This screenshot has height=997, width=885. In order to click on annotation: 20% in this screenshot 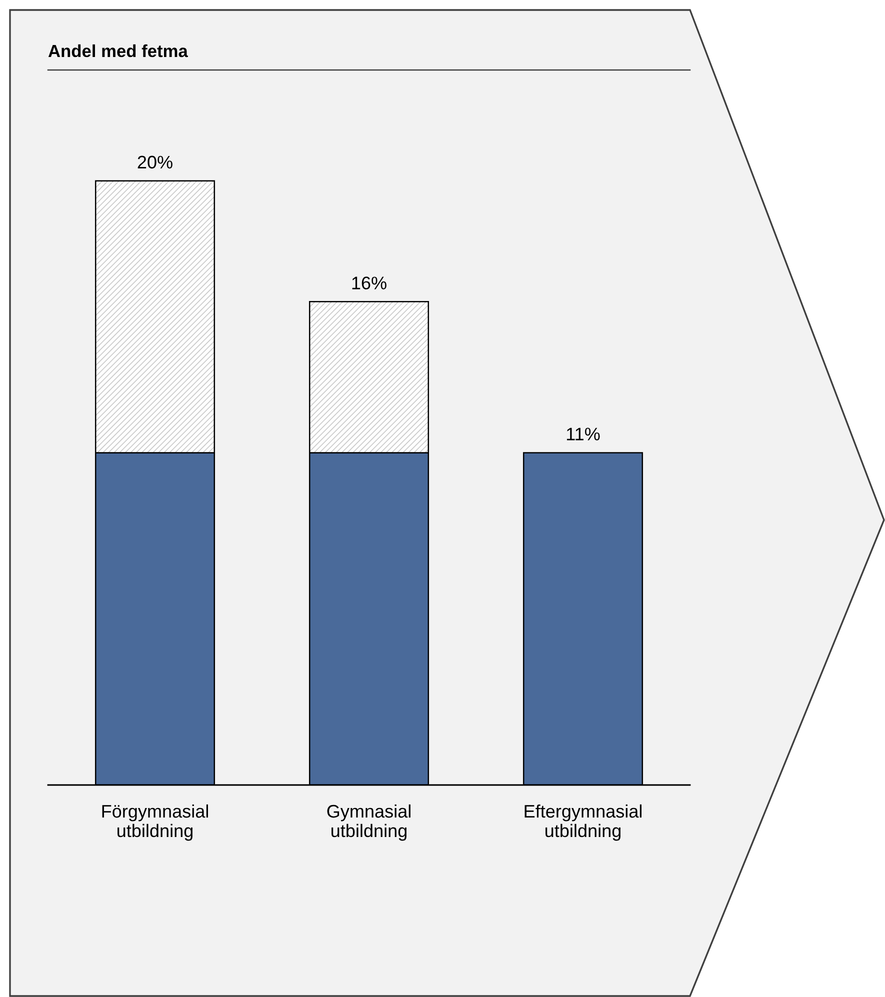, I will do `click(155, 162)`.